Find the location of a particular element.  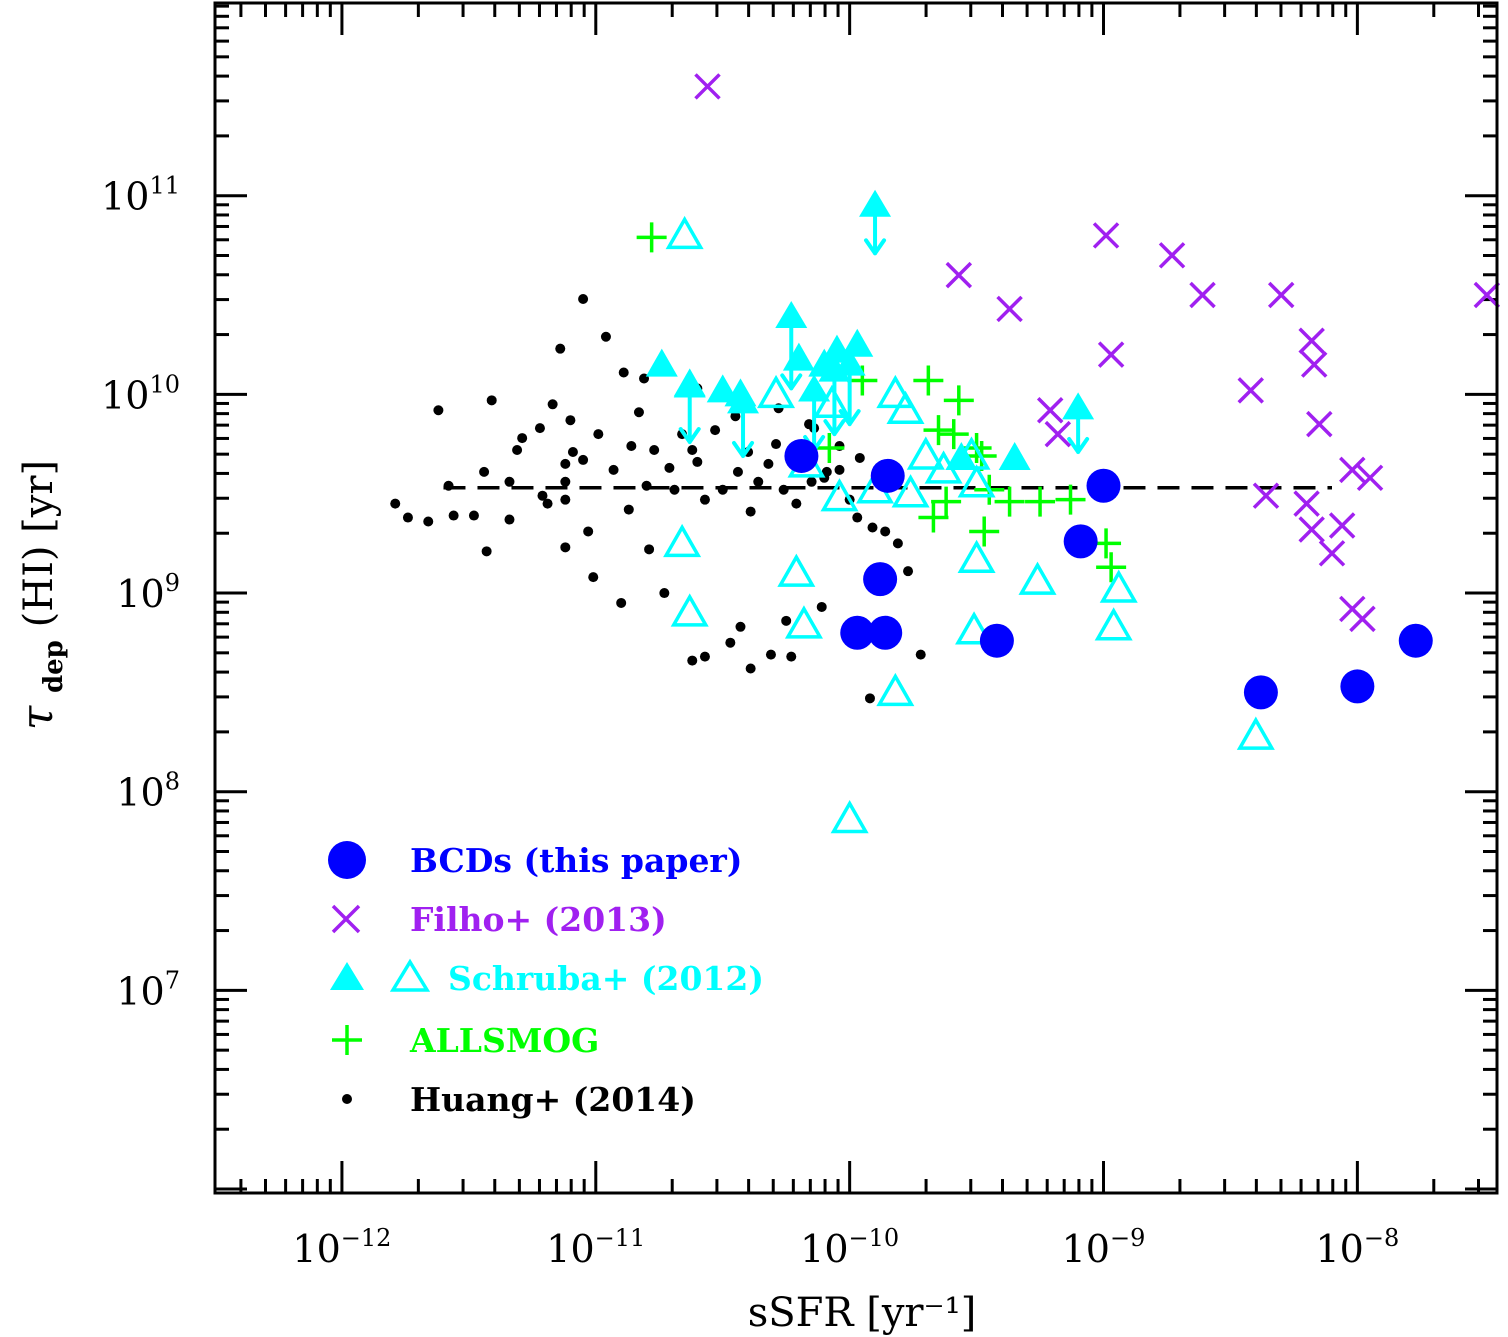

legend-marker-schruba-filled is located at coordinates (347, 976).